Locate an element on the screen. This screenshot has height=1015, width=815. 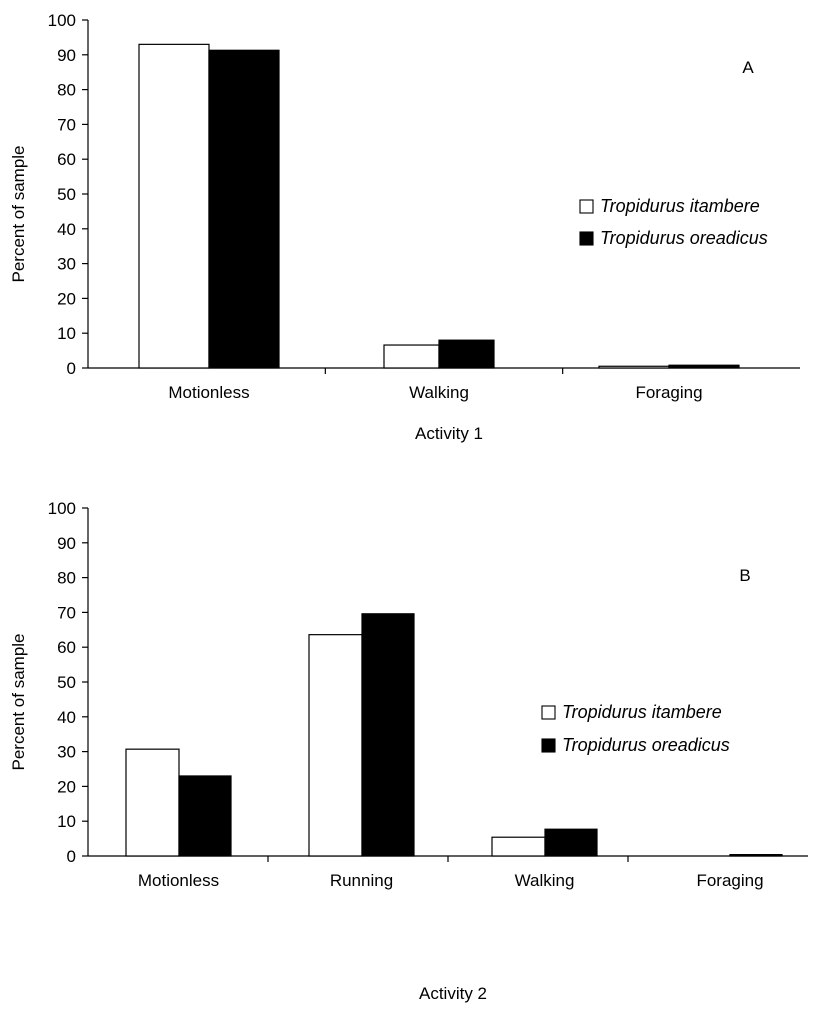
bar-itambere-foraging is located at coordinates (634, 367).